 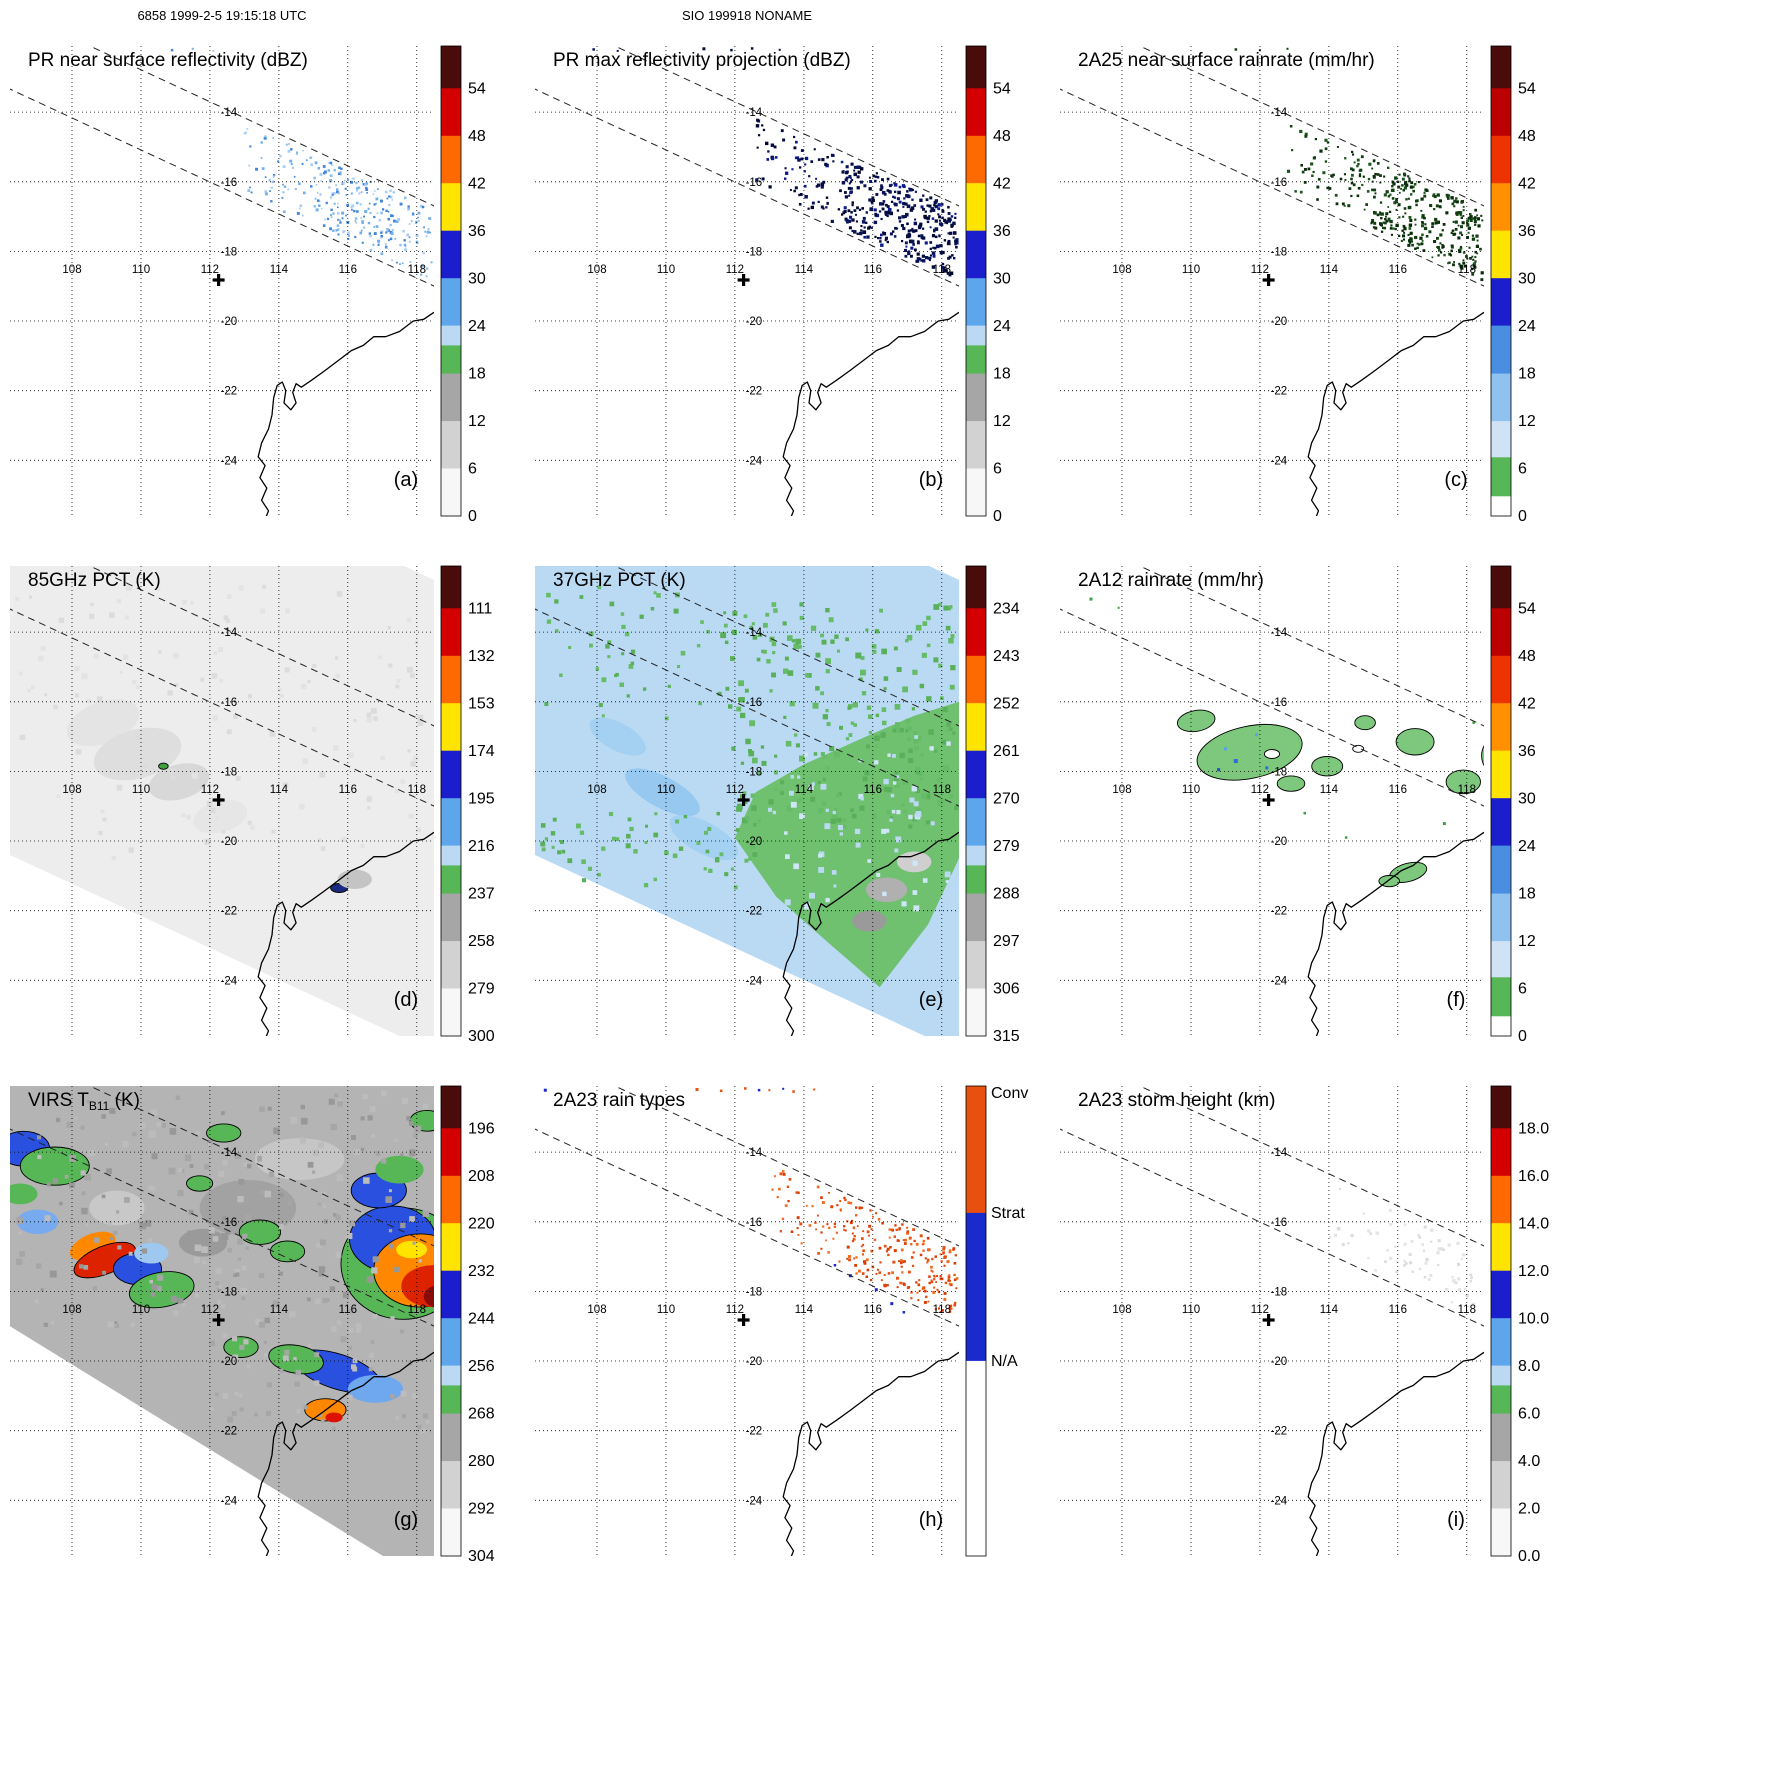 What do you see at coordinates (218, 800) in the screenshot?
I see `ground-site-marker` at bounding box center [218, 800].